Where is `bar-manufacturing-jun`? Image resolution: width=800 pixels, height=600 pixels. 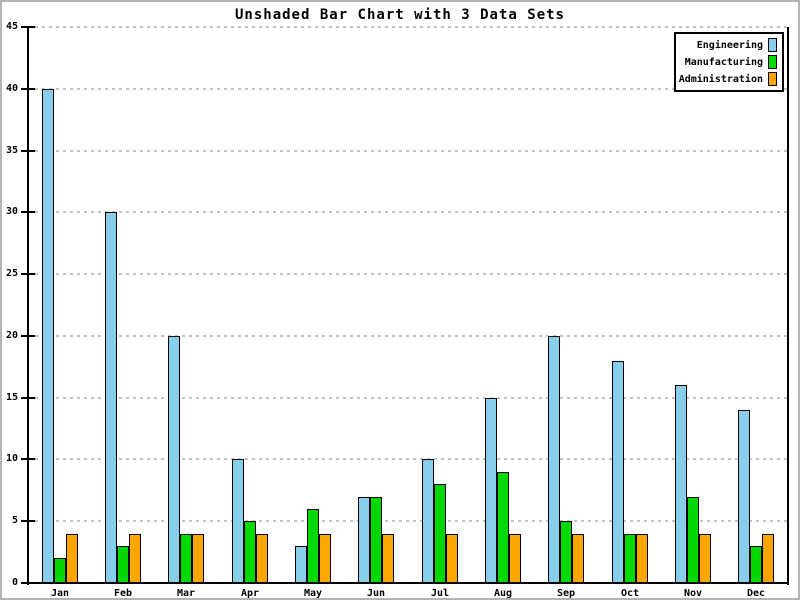 bar-manufacturing-jun is located at coordinates (376, 540).